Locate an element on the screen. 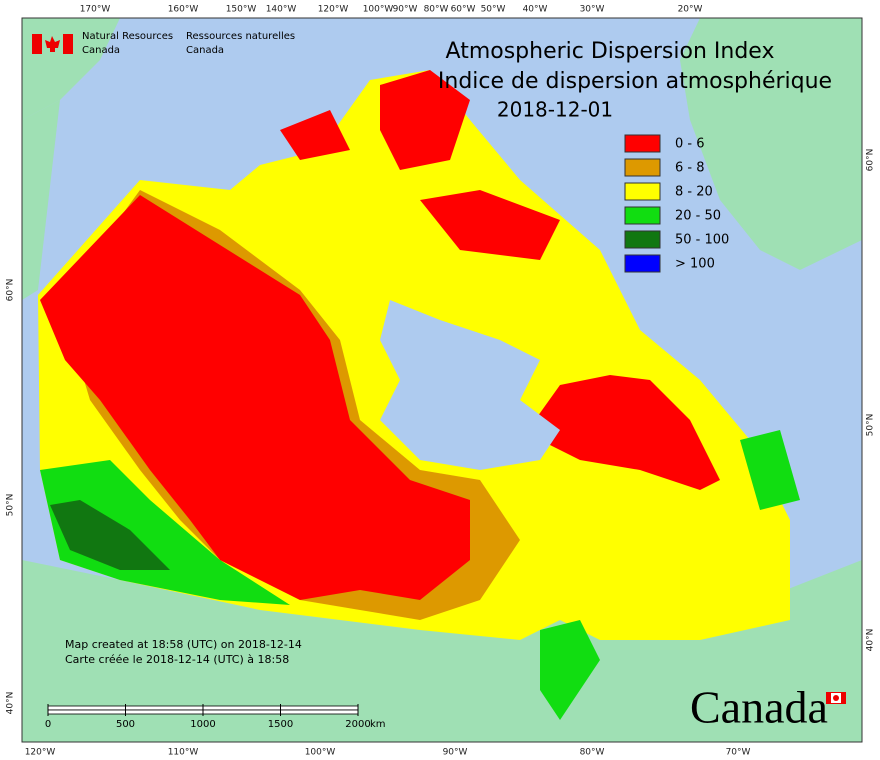  agency-fr: Ressources naturelles is located at coordinates (240, 36).